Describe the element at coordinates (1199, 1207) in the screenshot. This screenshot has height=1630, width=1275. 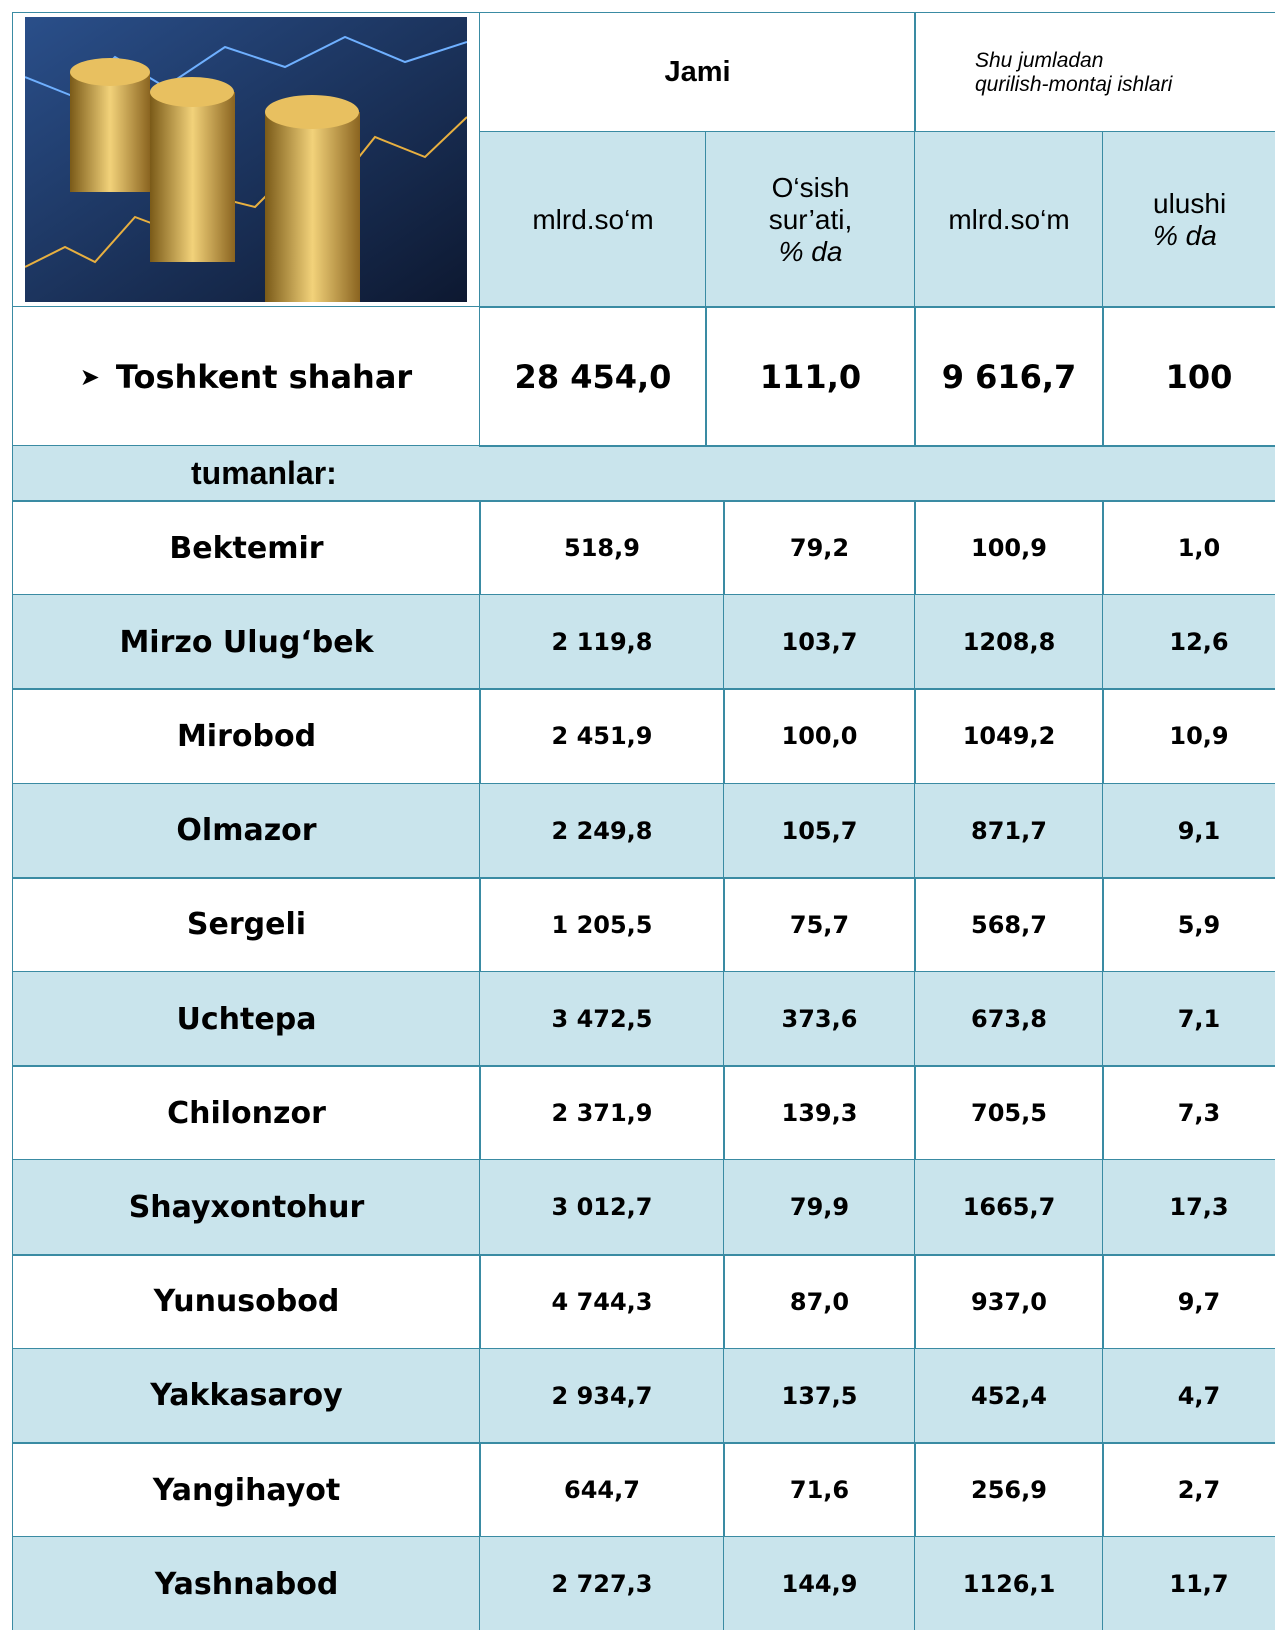
I see `table-cell-text: 17,3` at that location.